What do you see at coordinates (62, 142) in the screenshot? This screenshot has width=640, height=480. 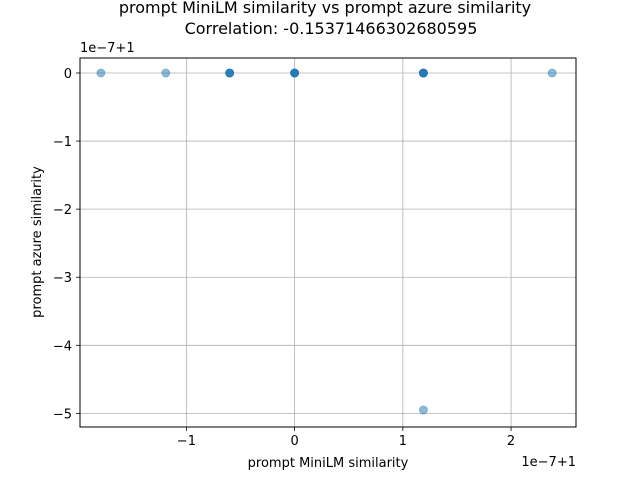 I see `y-tick-label: −1` at bounding box center [62, 142].